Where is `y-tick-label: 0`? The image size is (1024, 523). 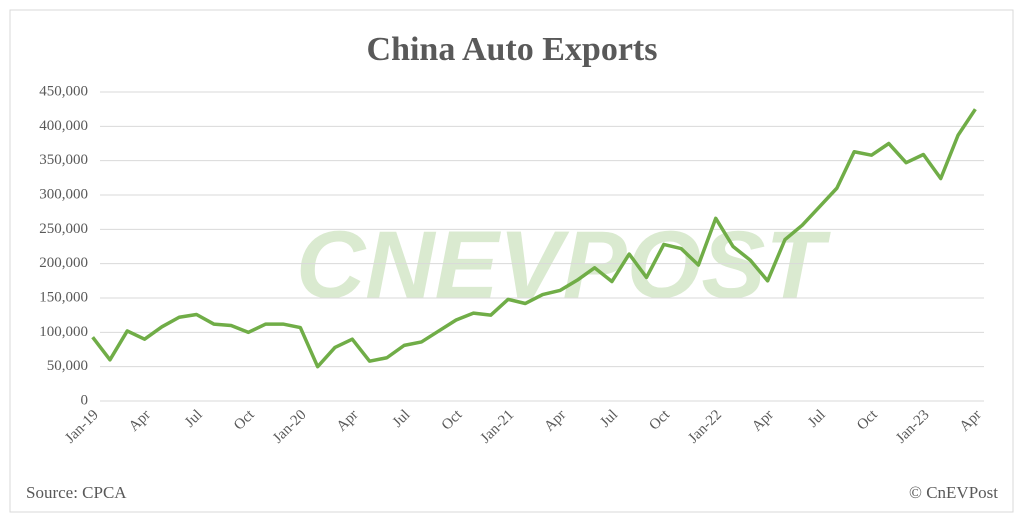
y-tick-label: 0 is located at coordinates (85, 400).